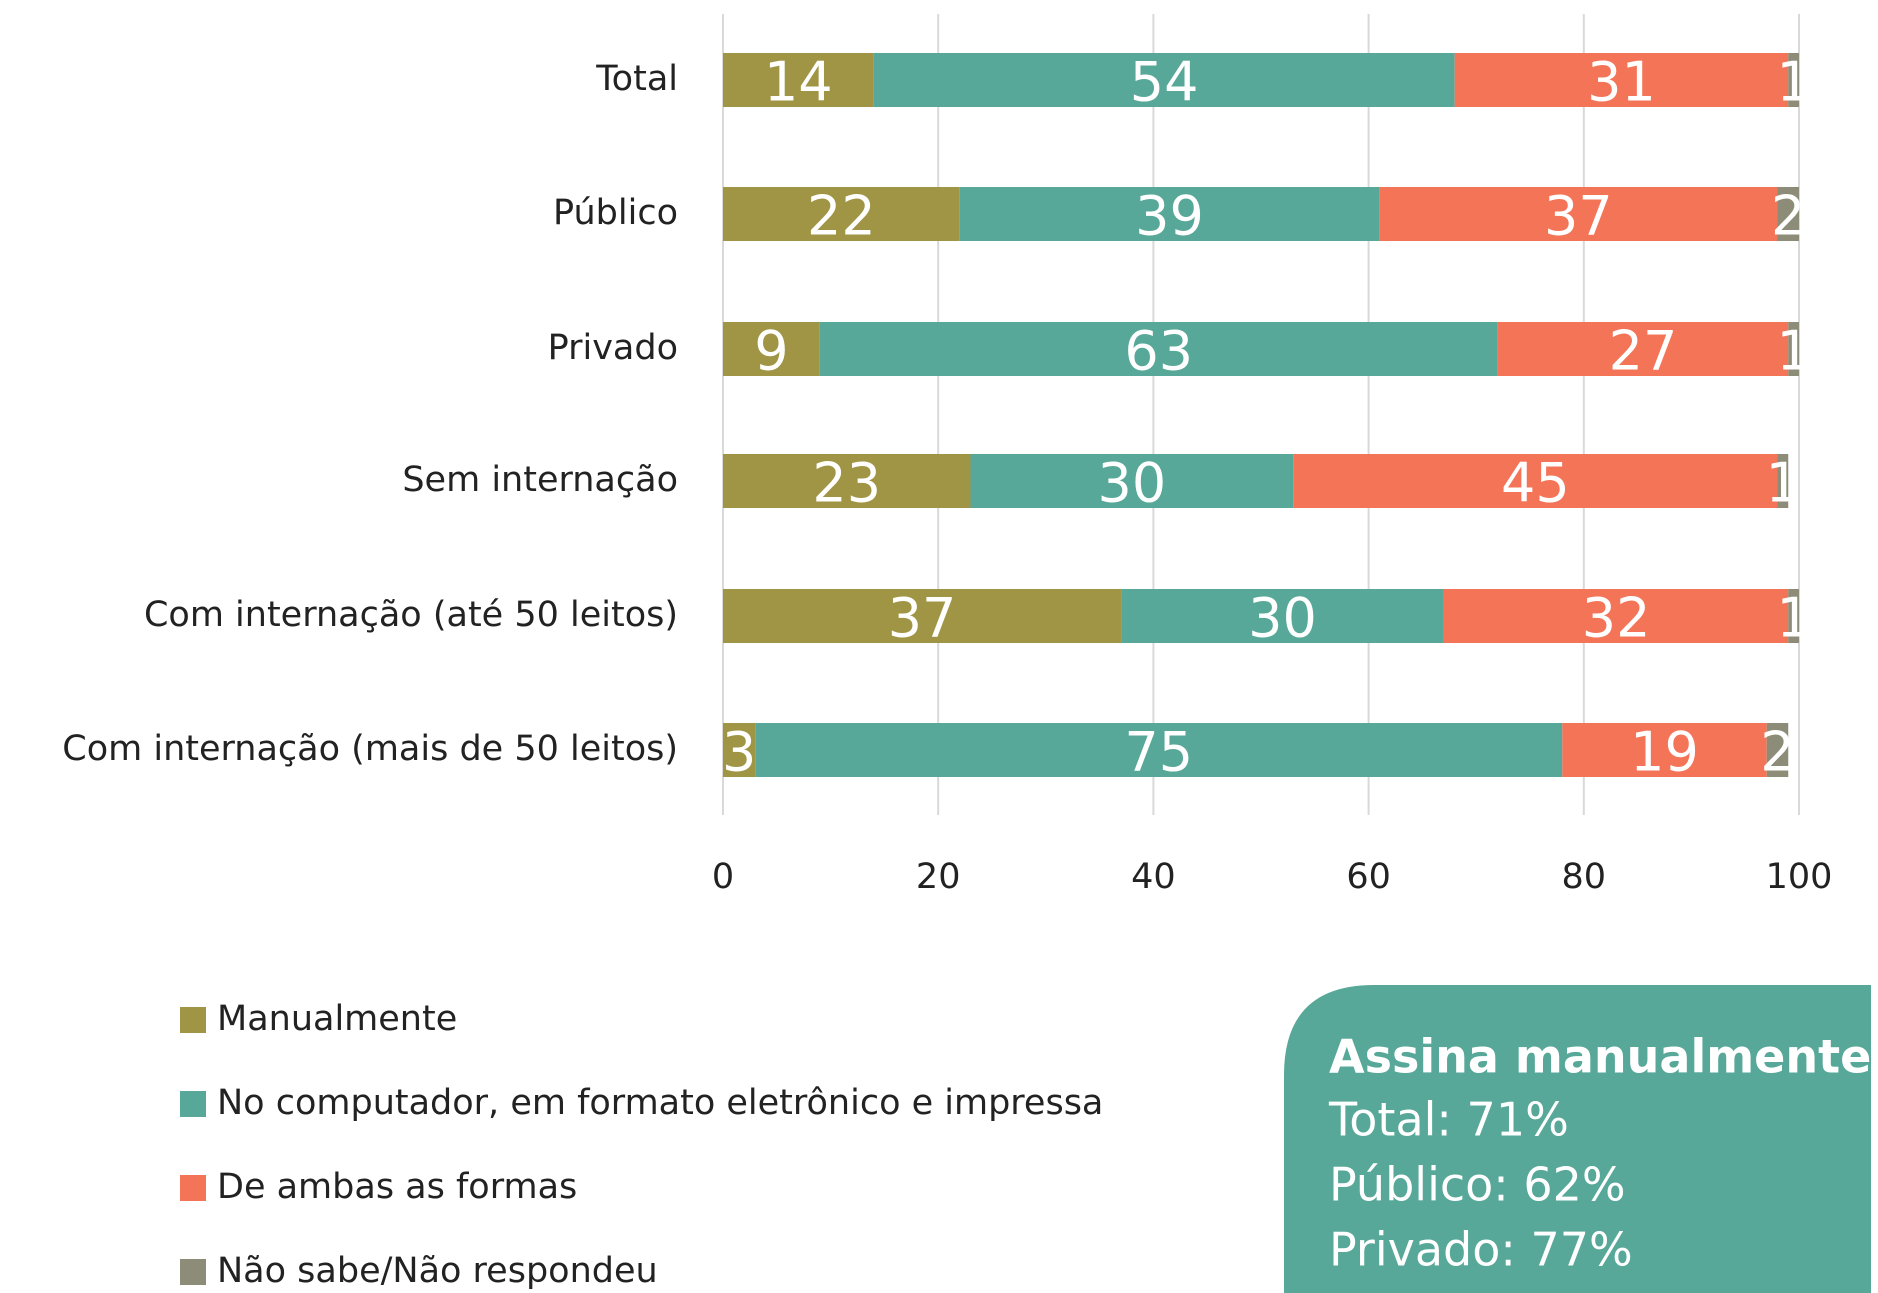 The image size is (1878, 1293). I want to click on legend-label: De ambas as formas, so click(397, 1187).